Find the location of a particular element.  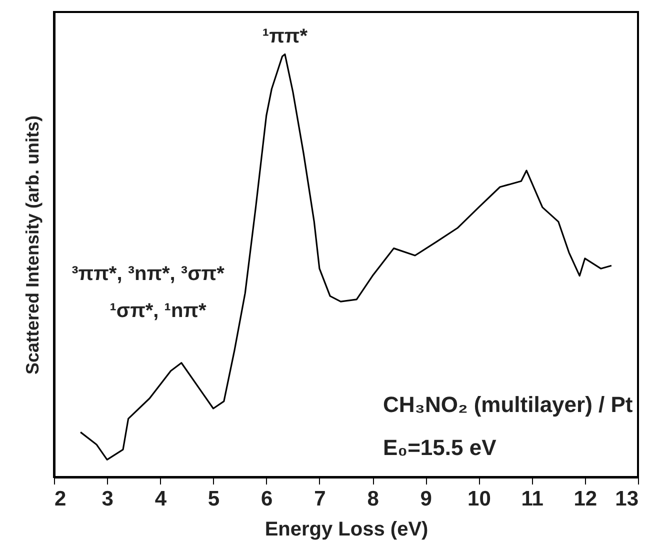

annotation: ¹σπ*, ¹nπ* is located at coordinates (158, 311).